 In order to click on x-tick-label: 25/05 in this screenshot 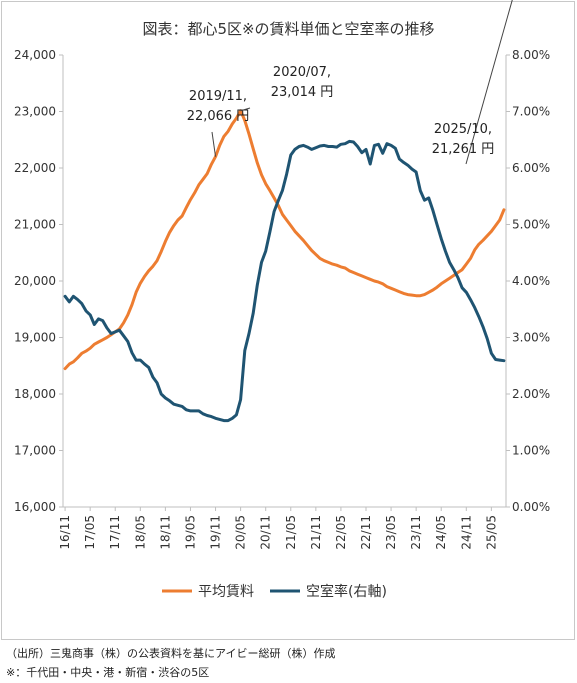, I will do `click(491, 532)`.